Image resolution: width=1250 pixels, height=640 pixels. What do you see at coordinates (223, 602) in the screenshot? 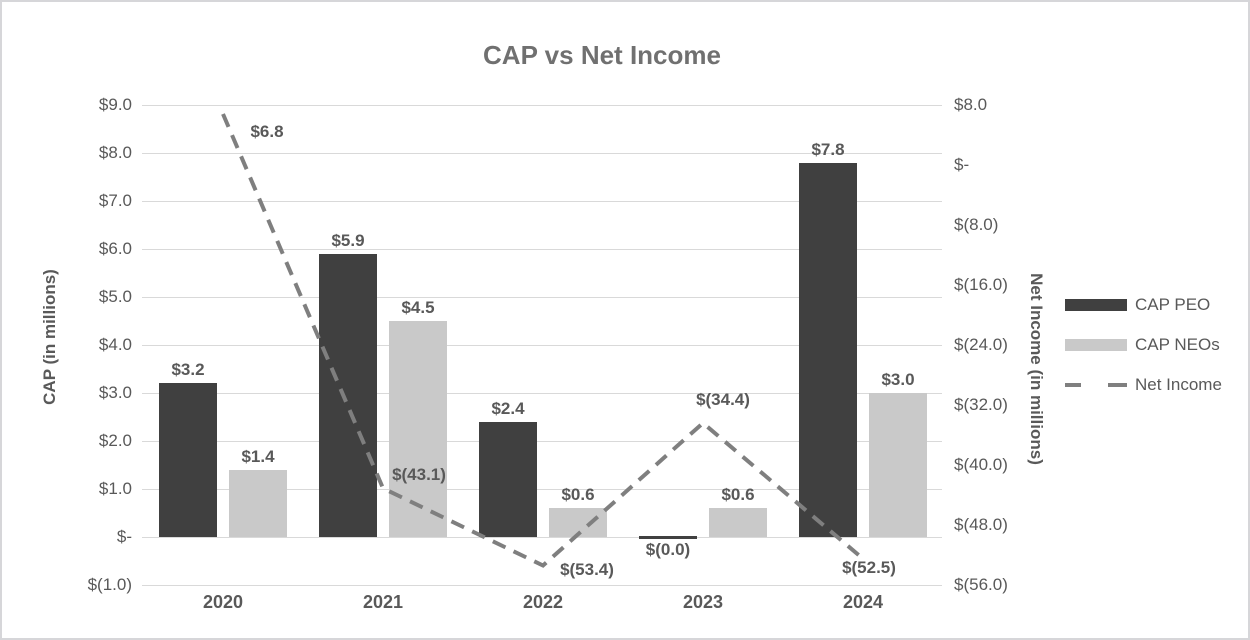
I see `category-label: 2020` at bounding box center [223, 602].